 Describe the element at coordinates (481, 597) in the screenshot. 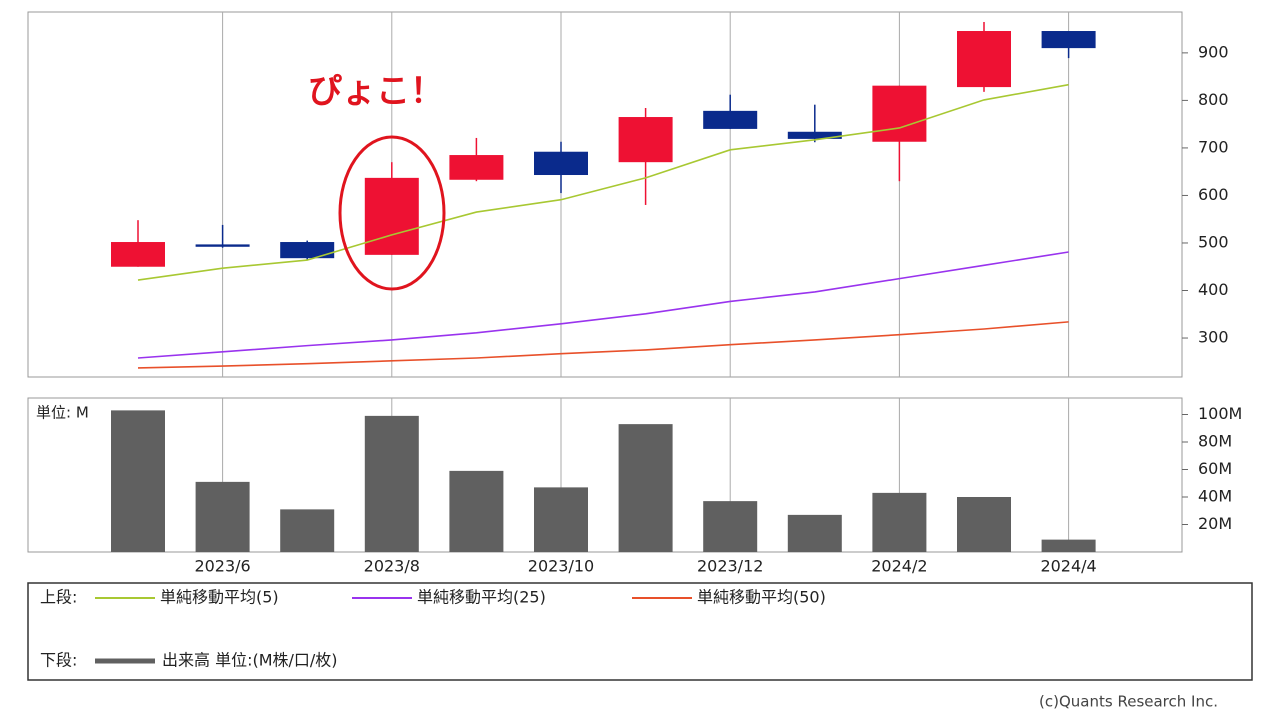

I see `legend-label: 単純移動平均(25)` at that location.